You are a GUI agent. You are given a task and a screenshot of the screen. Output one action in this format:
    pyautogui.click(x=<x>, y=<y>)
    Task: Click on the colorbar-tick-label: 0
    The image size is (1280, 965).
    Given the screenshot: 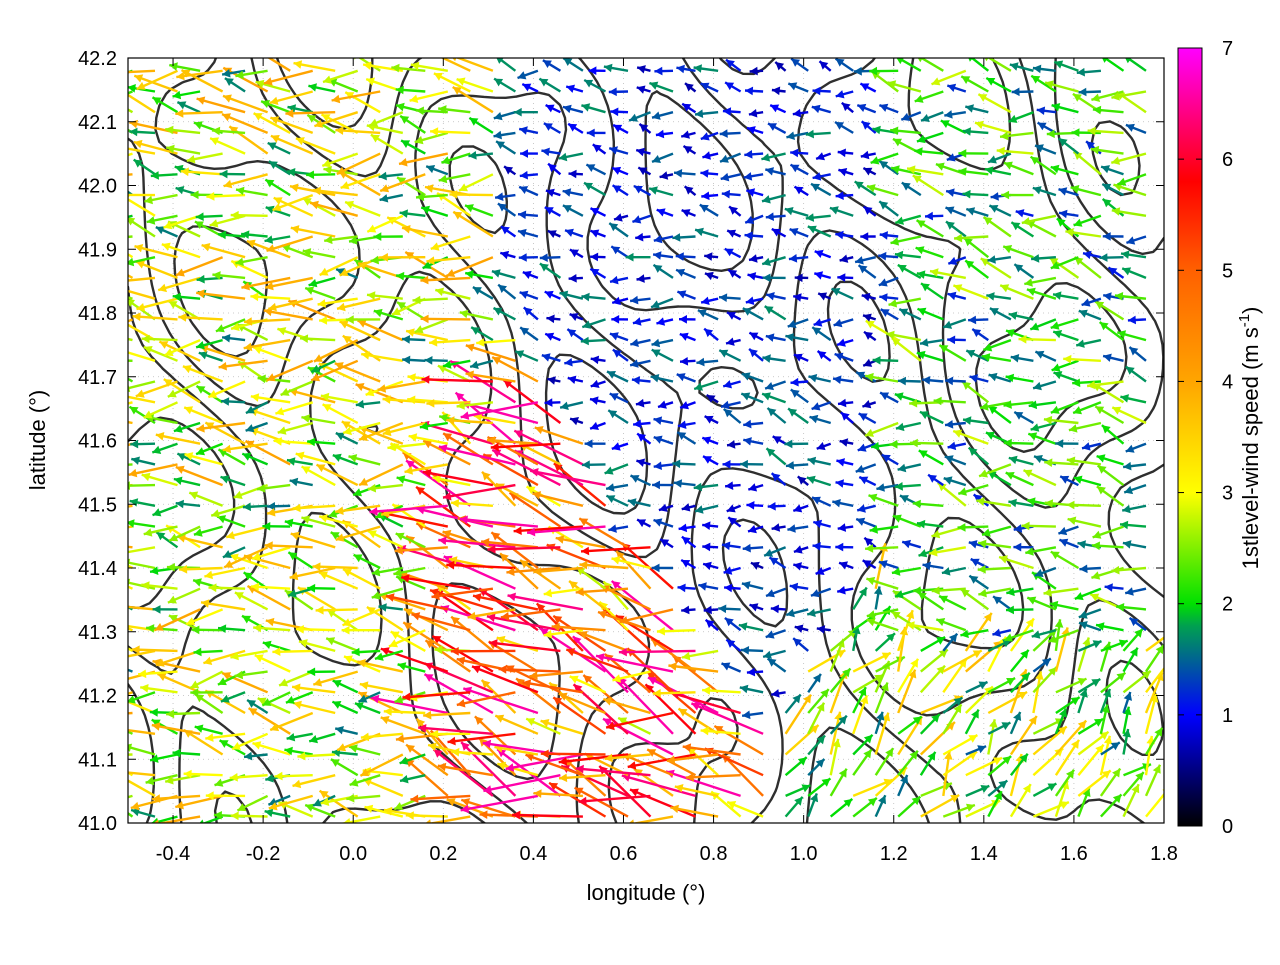 What is the action you would take?
    pyautogui.click(x=1227, y=827)
    